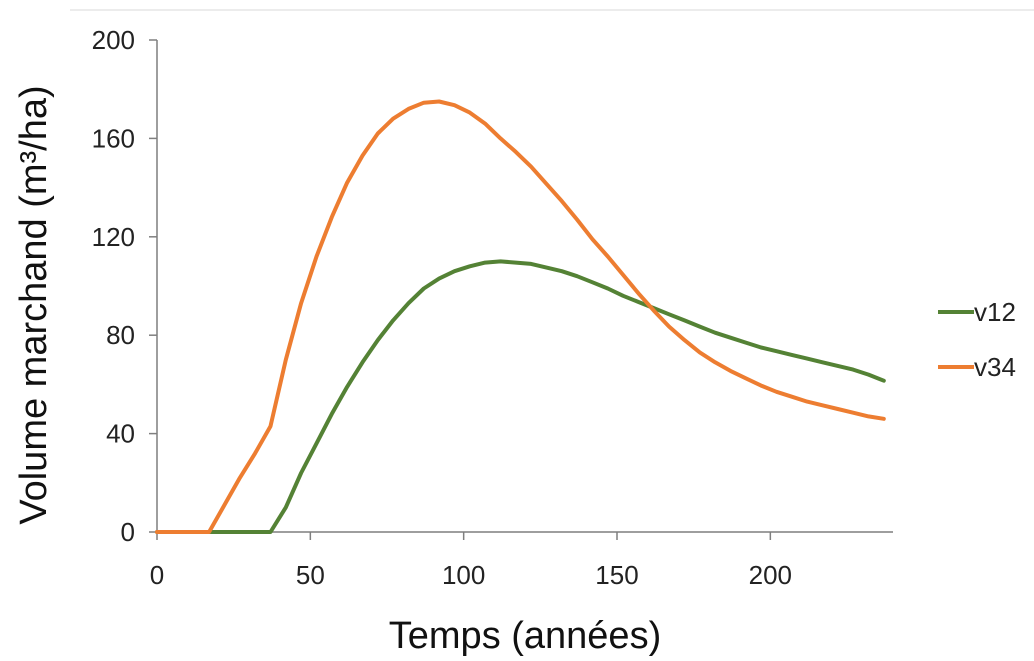 This screenshot has width=1034, height=661. I want to click on y-tick-label: 40, so click(120, 434).